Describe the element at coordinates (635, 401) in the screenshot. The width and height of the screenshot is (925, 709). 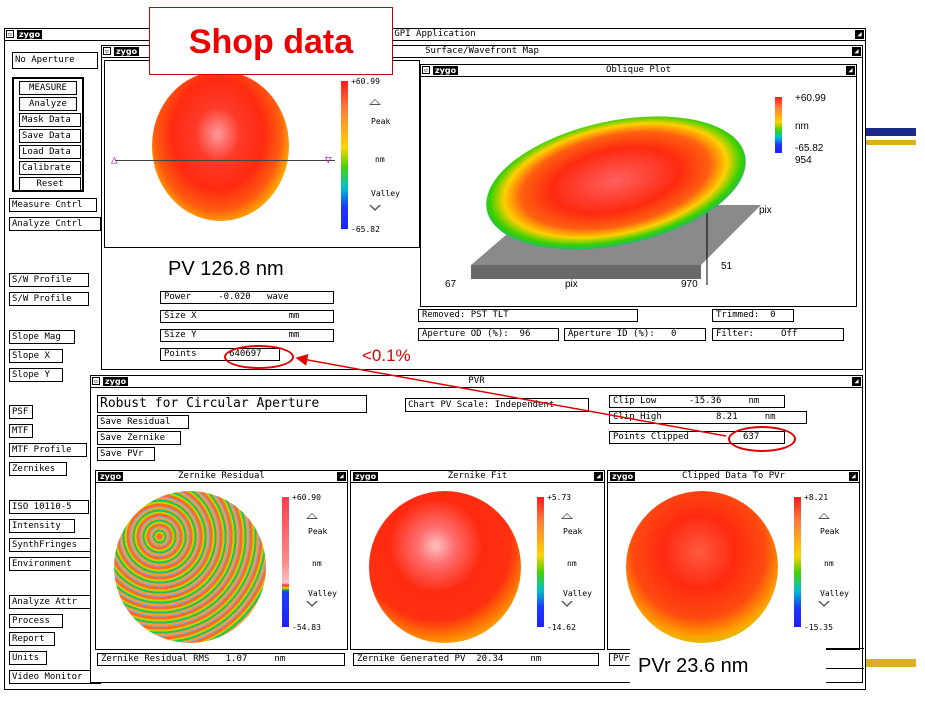
I see `clip-low-label: Clip Low` at that location.